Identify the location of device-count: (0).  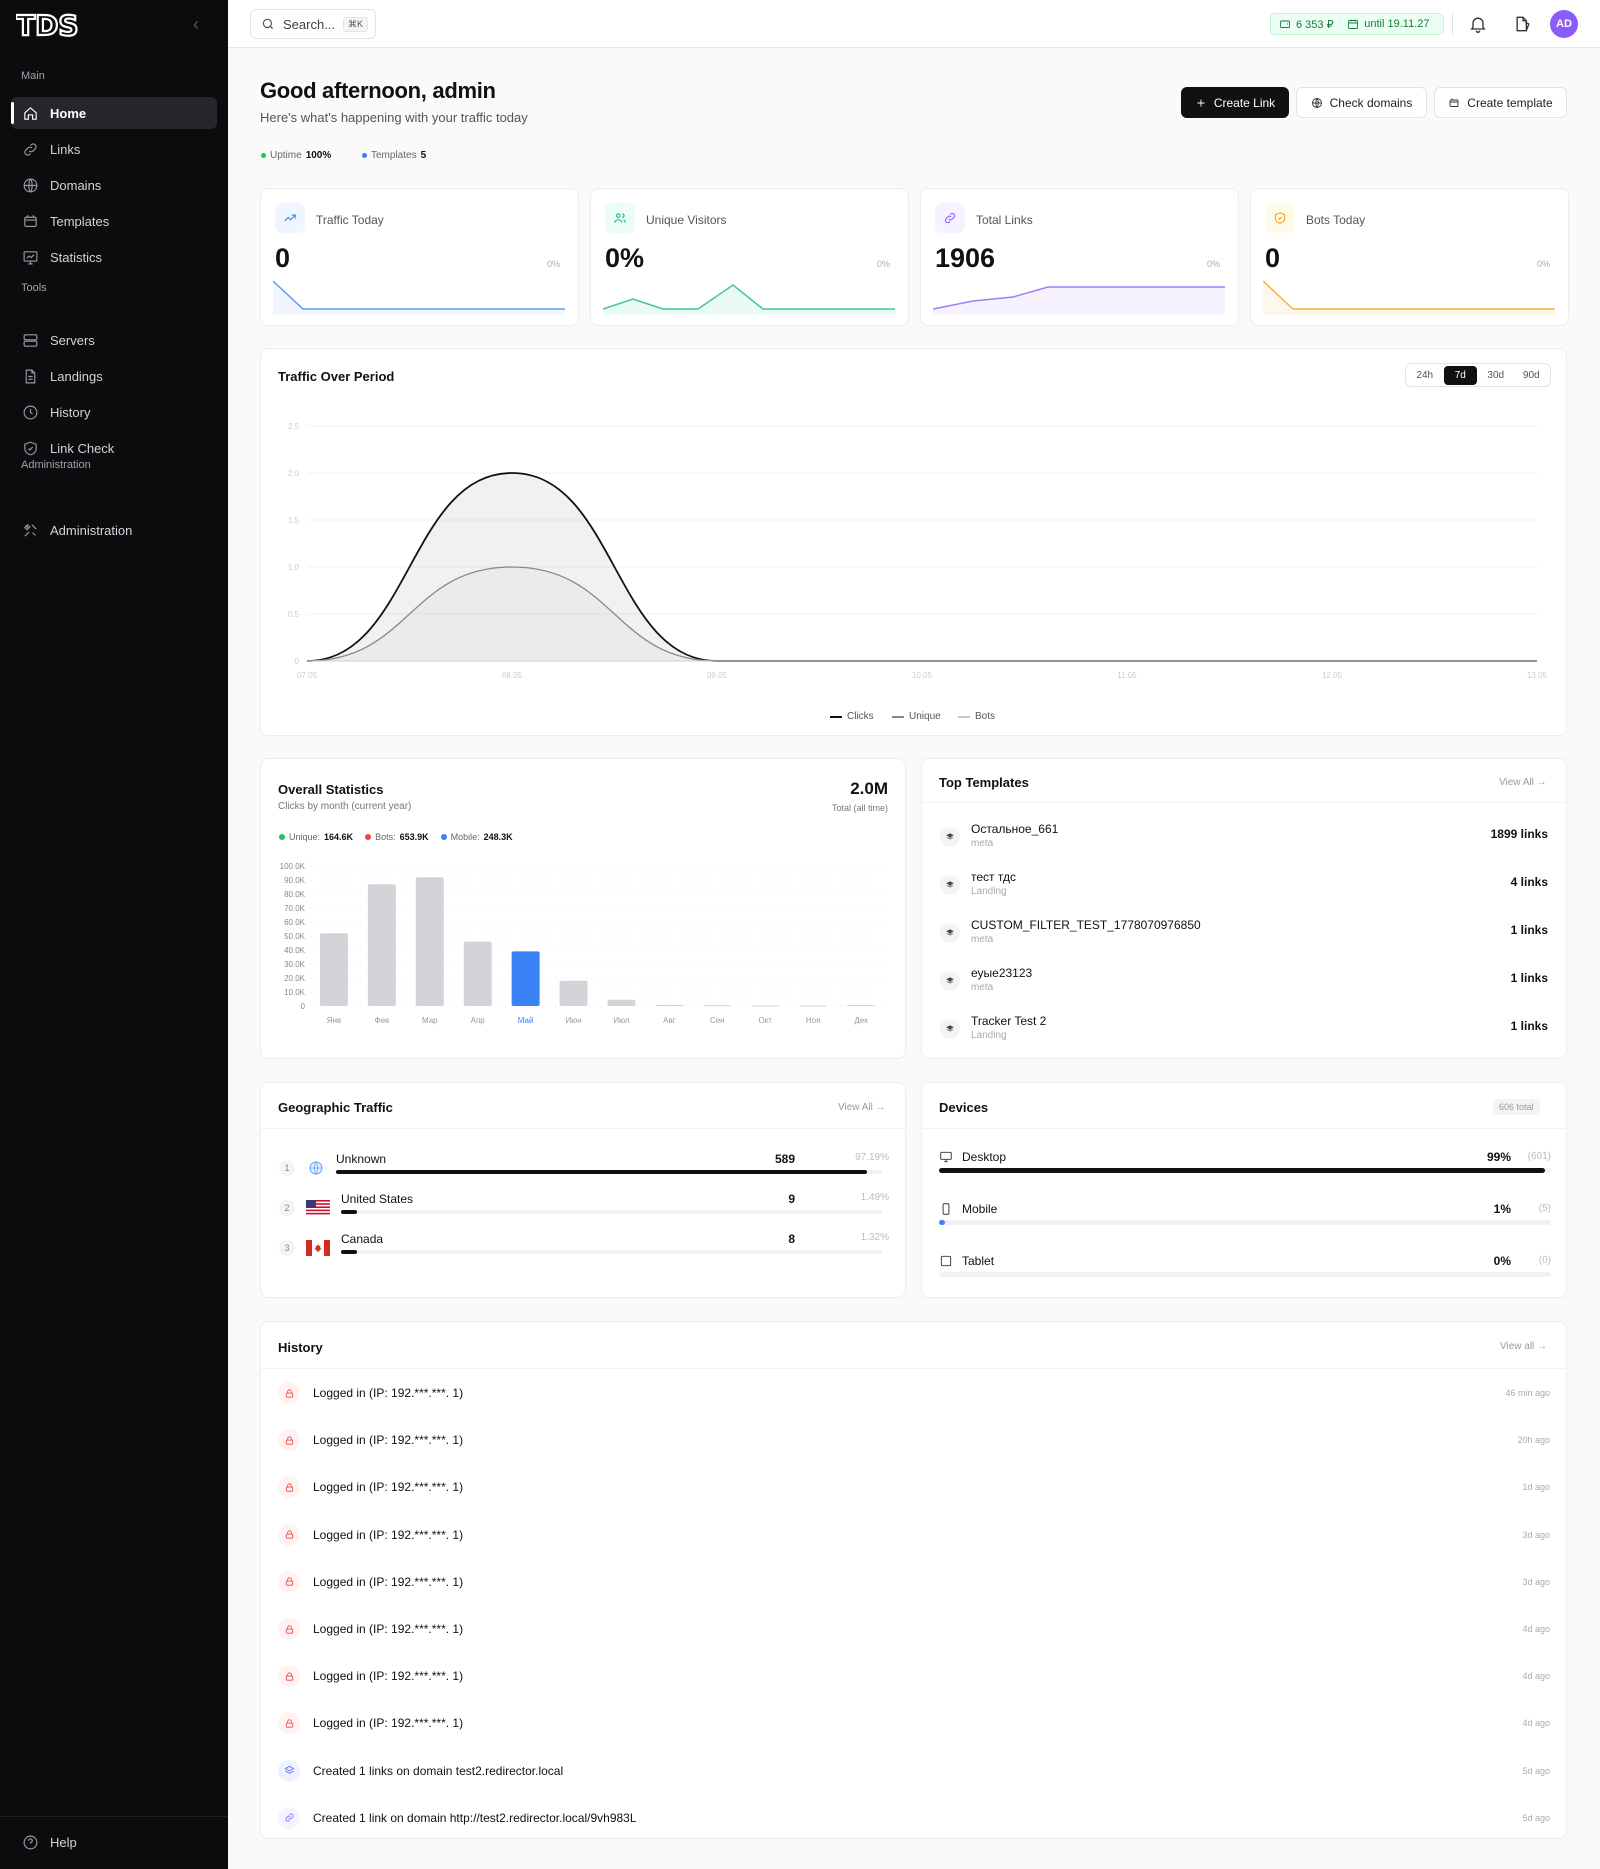
(1544, 1260).